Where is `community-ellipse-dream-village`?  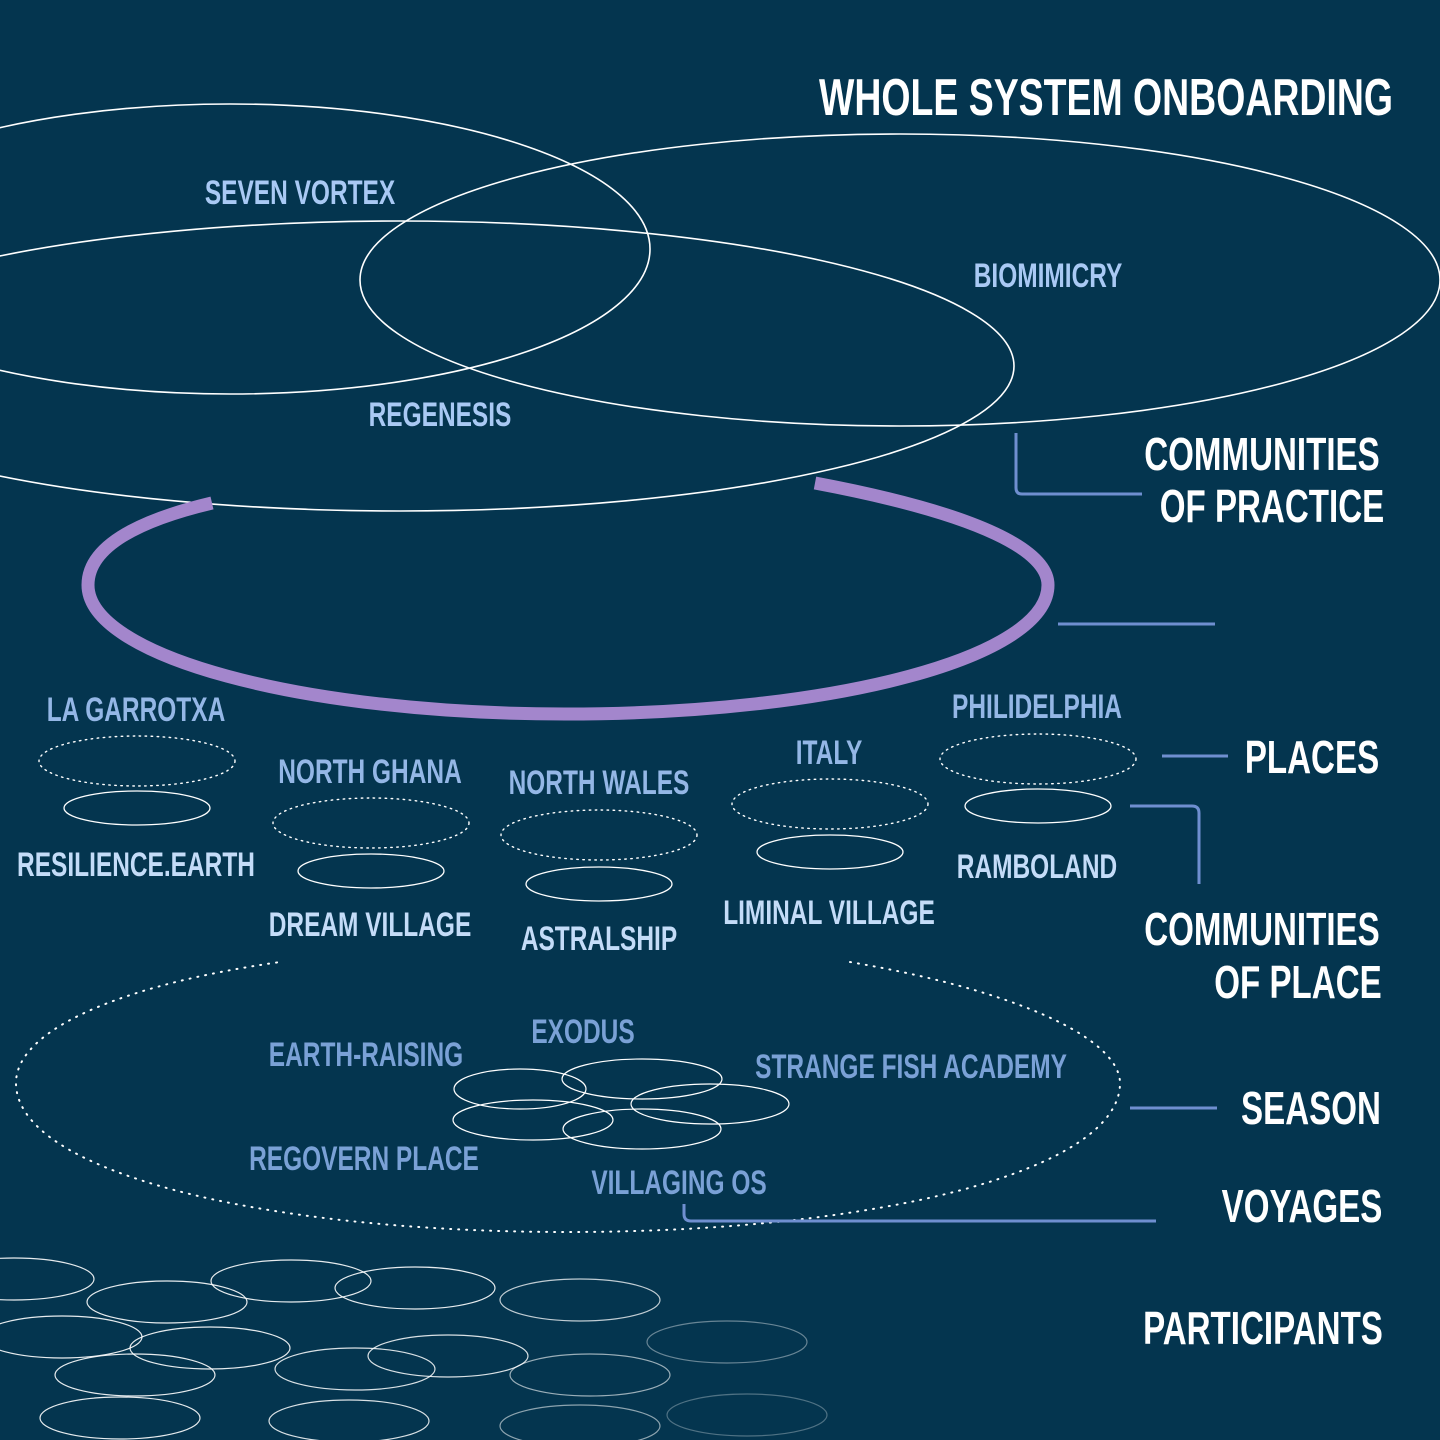
community-ellipse-dream-village is located at coordinates (371, 871).